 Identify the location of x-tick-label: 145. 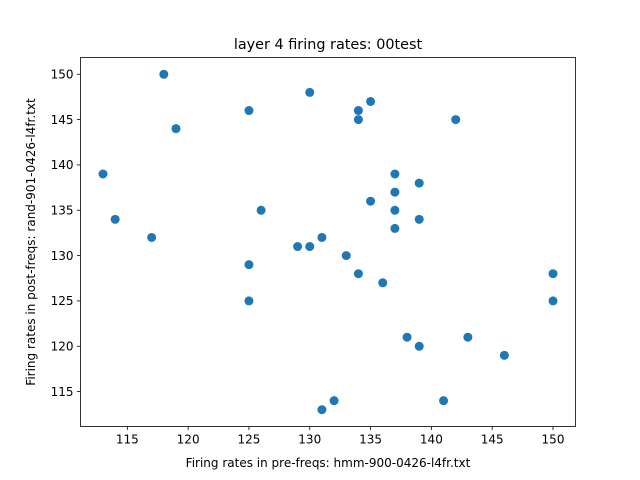
(492, 440).